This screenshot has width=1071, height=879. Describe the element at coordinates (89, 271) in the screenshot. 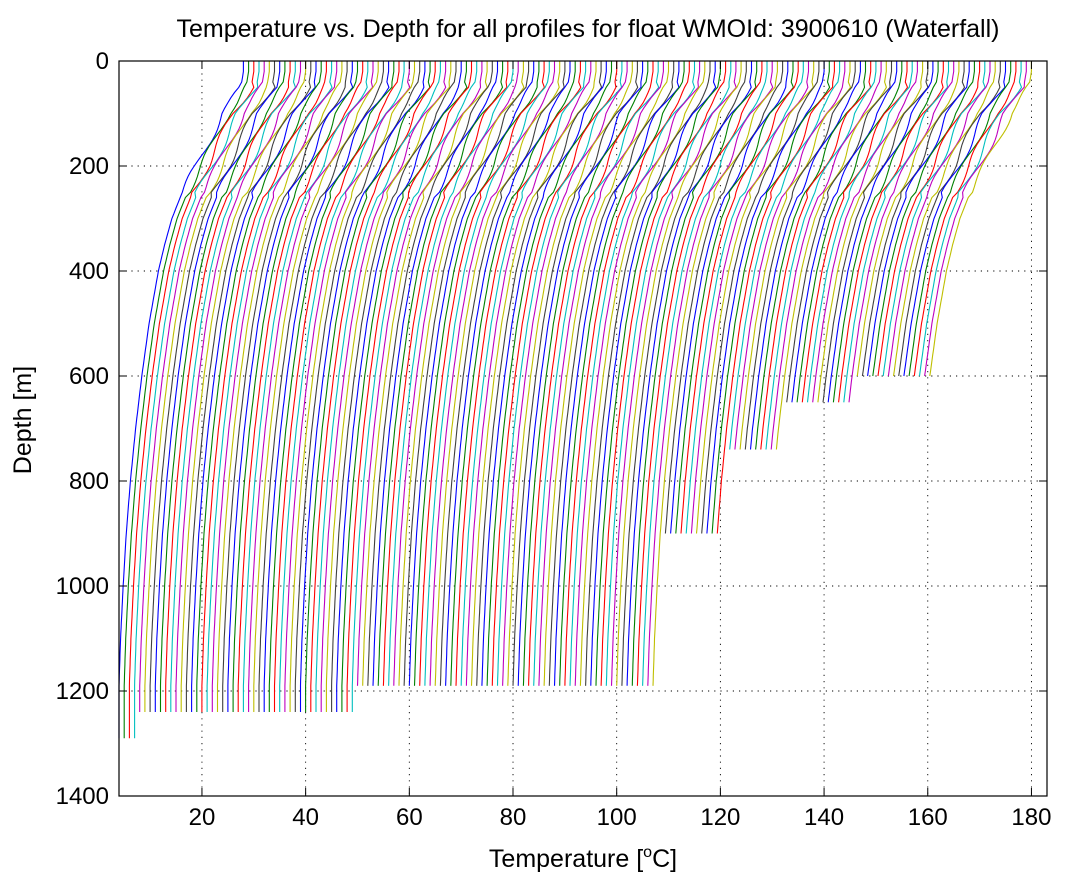

I see `y-tick-label: 400` at that location.